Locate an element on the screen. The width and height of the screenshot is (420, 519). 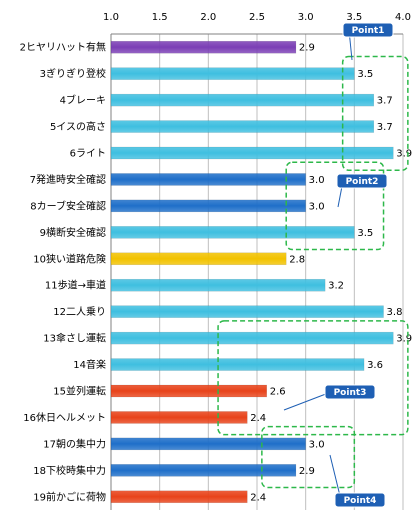
x-tick-label: 2.0 is located at coordinates (208, 17).